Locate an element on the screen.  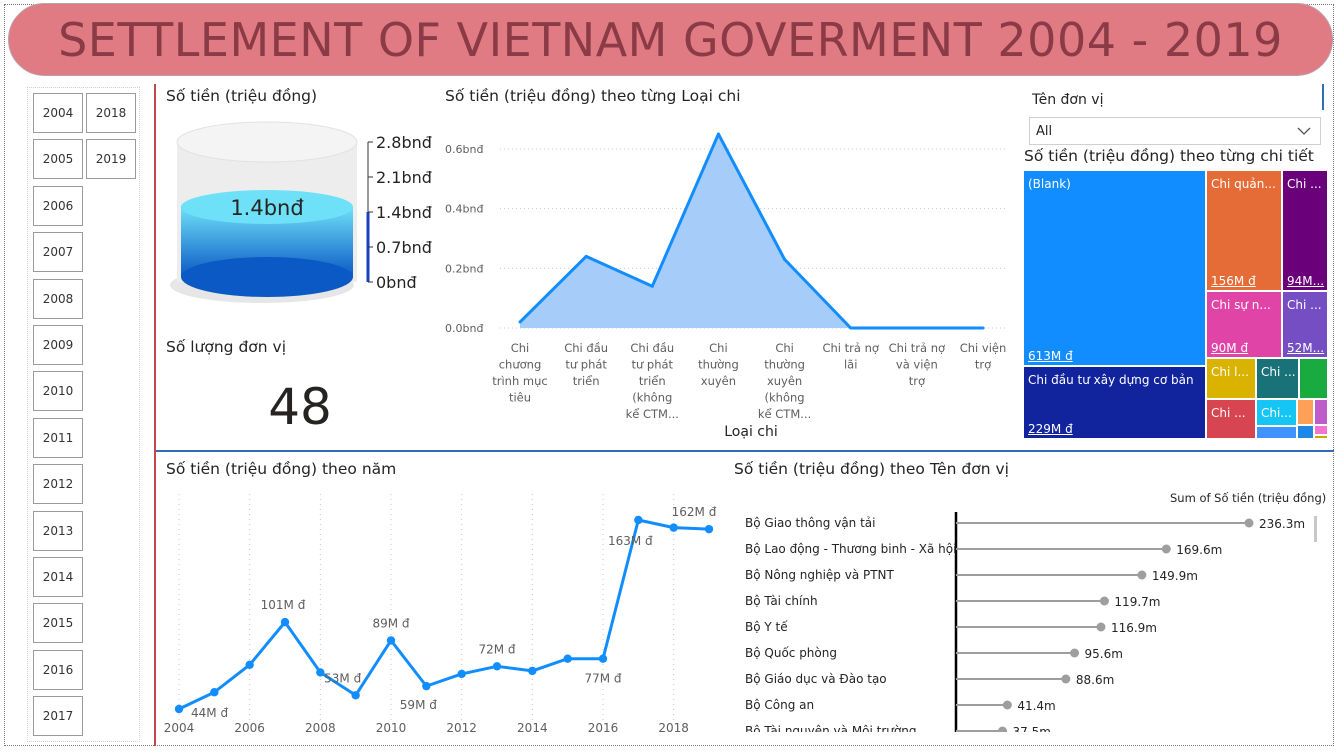
area-chart-title: Số tiền (triệu đồng) theo từng Loại chi is located at coordinates (593, 96).